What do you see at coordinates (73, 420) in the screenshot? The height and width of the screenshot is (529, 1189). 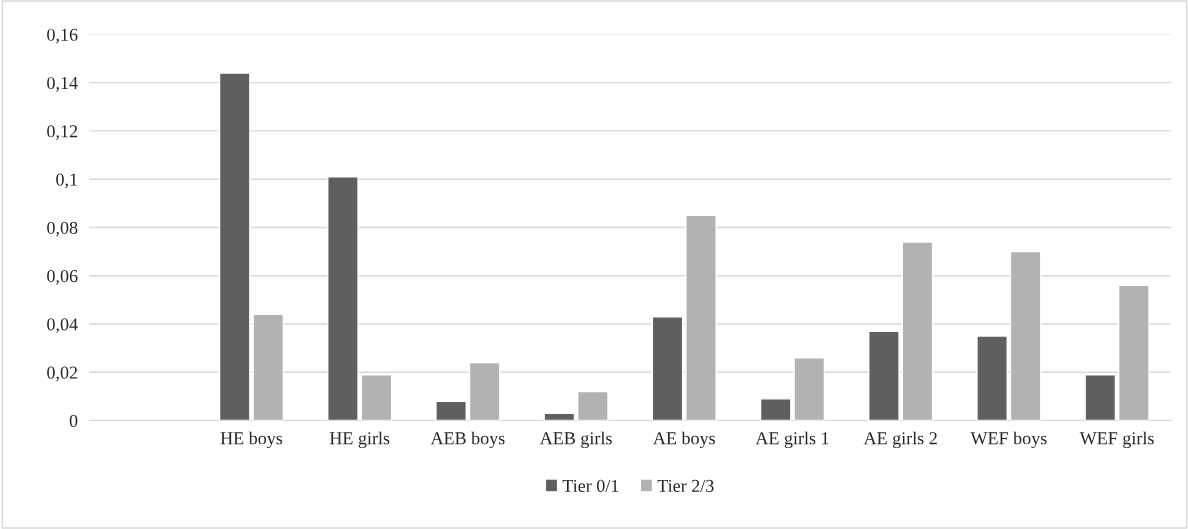 I see `y-tick-label: 0` at bounding box center [73, 420].